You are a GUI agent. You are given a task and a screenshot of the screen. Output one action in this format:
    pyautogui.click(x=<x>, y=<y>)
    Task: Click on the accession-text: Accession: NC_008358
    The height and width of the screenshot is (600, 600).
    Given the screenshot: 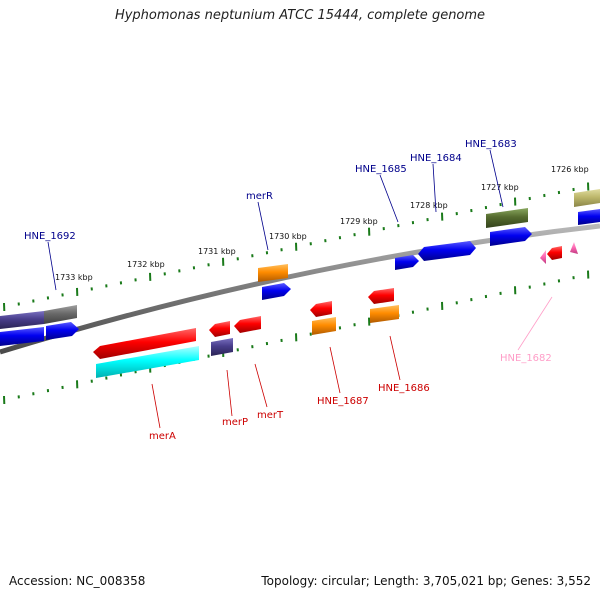 What is the action you would take?
    pyautogui.click(x=77, y=581)
    